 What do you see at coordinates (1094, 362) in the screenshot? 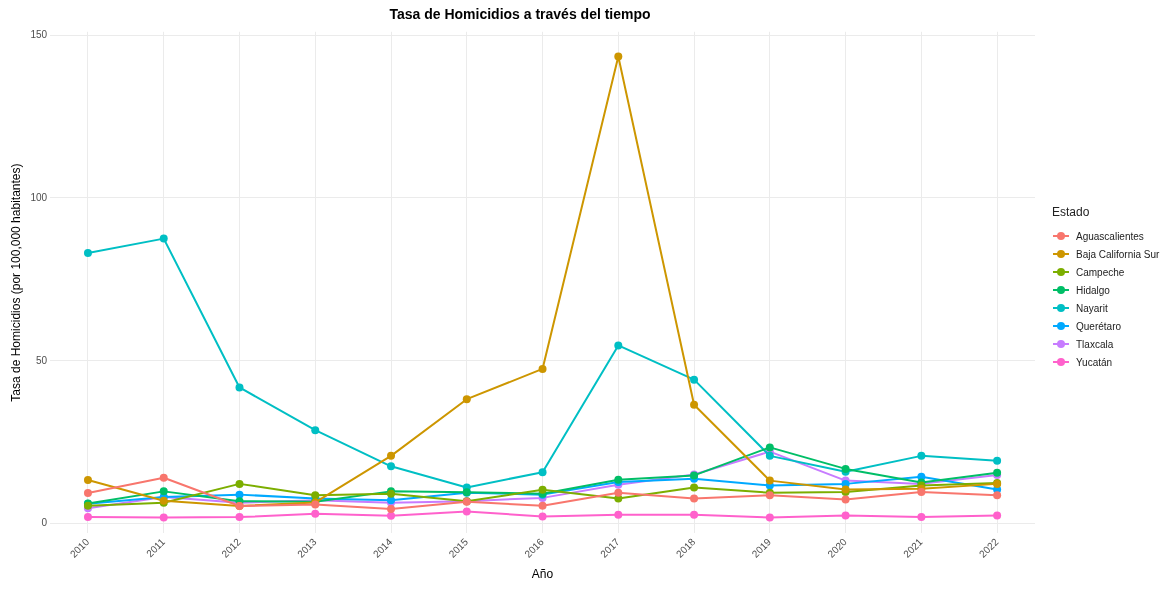
I see `legend-label: Yucatán` at bounding box center [1094, 362].